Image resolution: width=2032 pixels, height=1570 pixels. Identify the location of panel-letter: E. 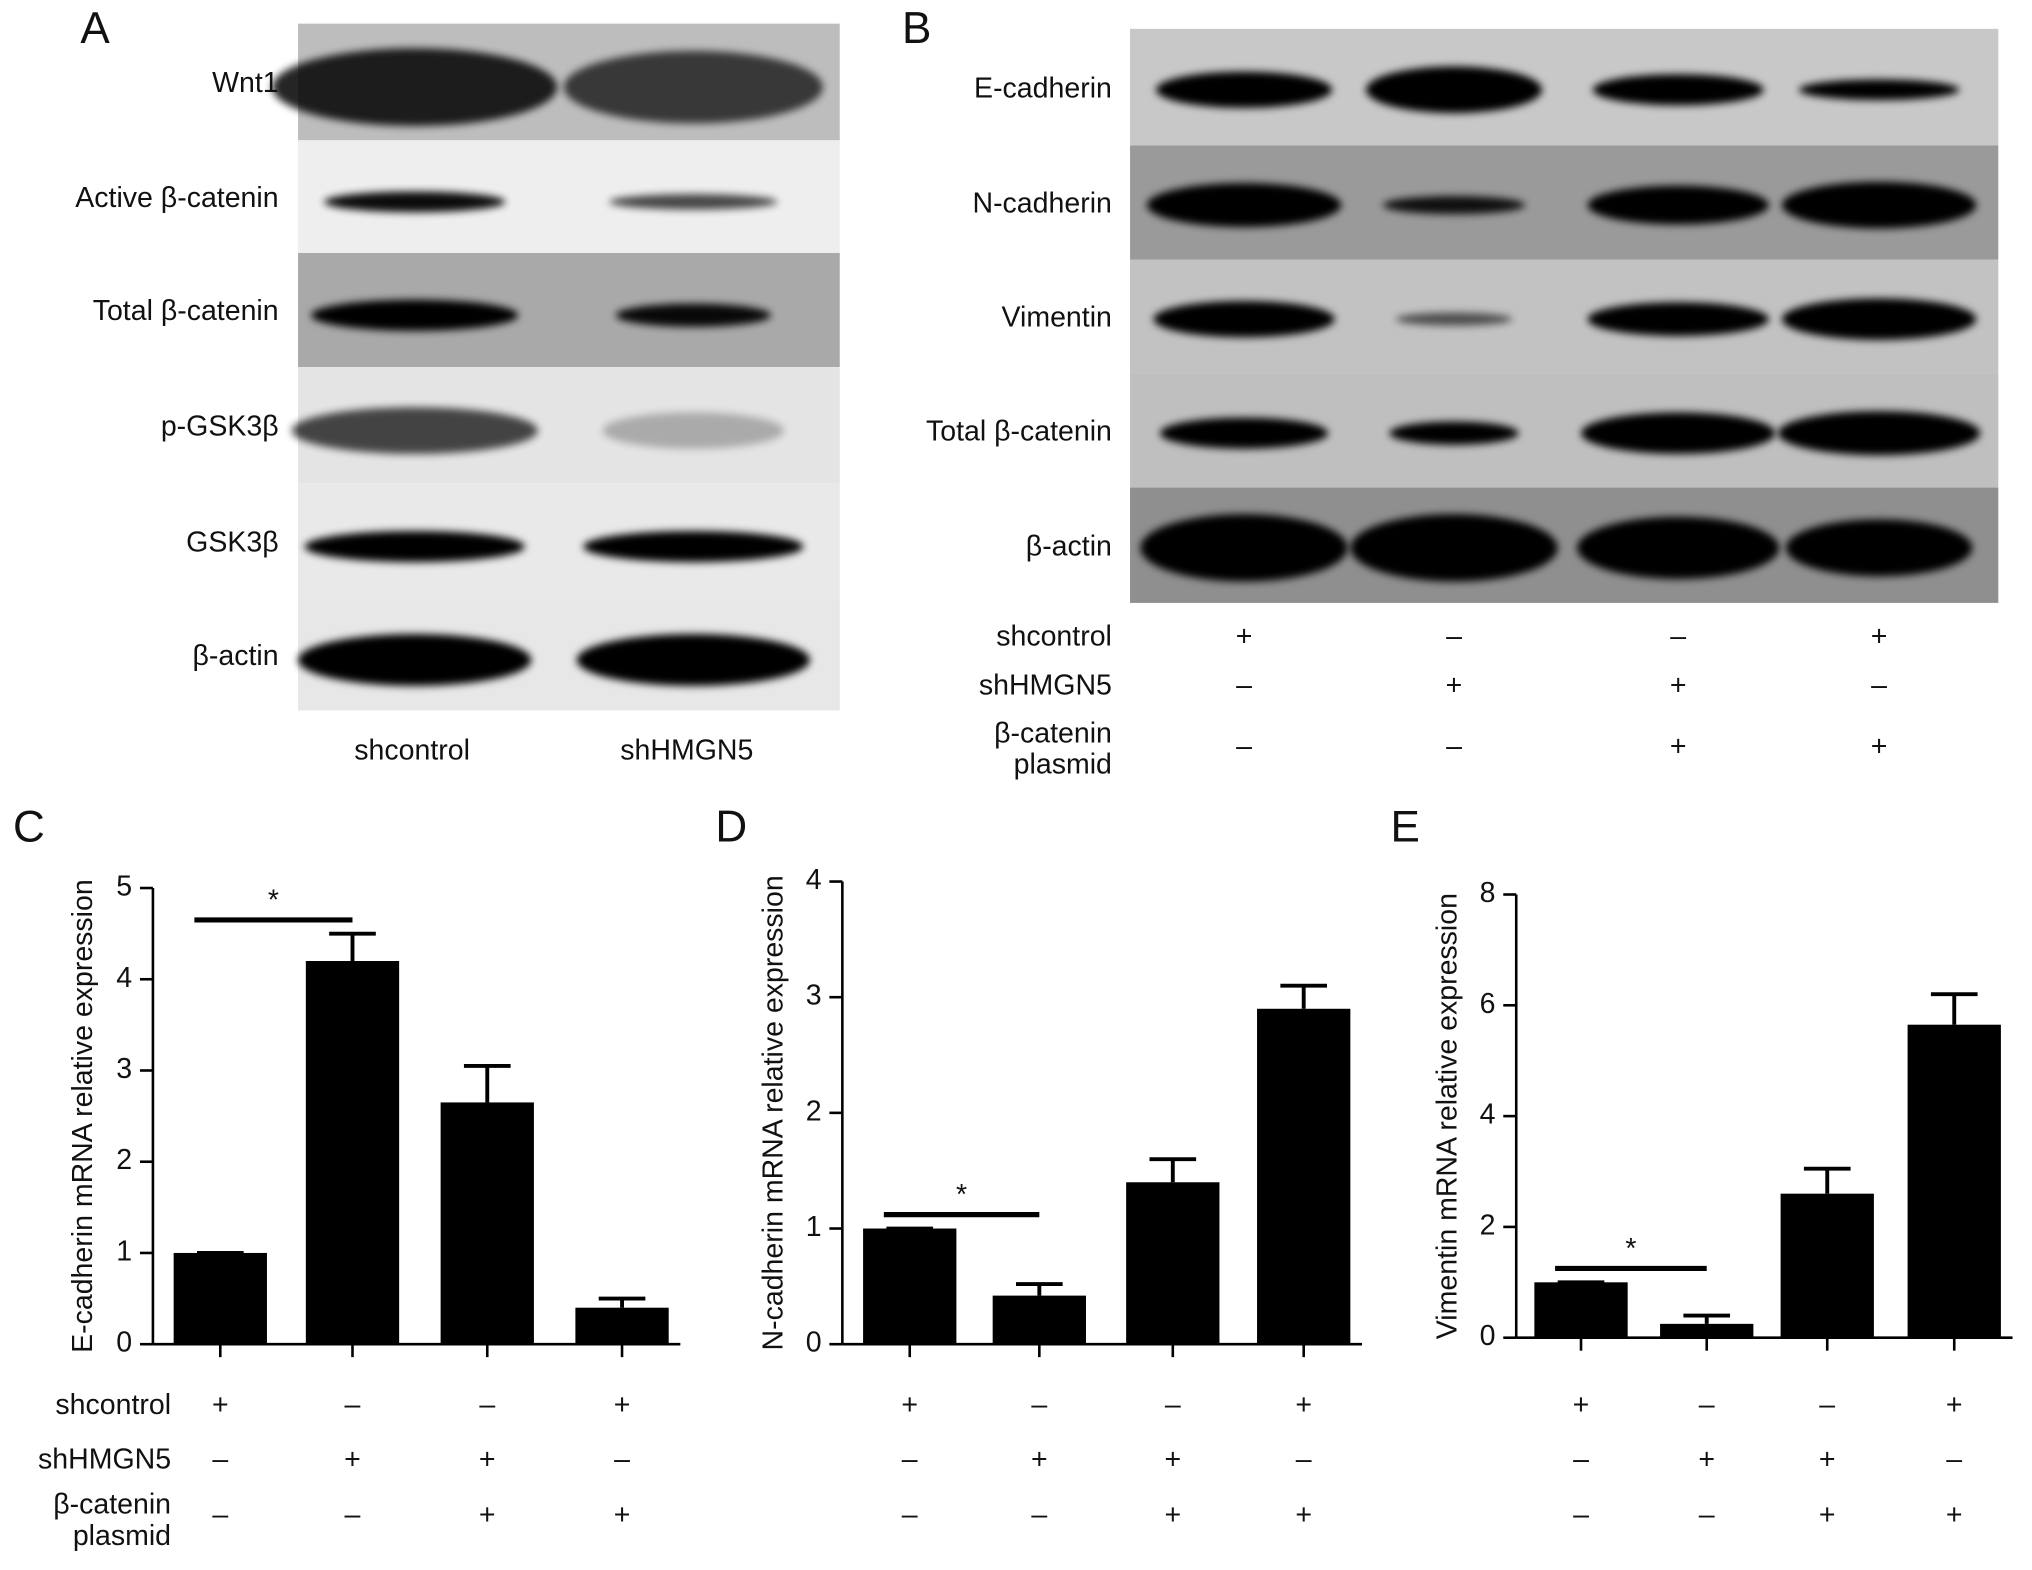
(1405, 826).